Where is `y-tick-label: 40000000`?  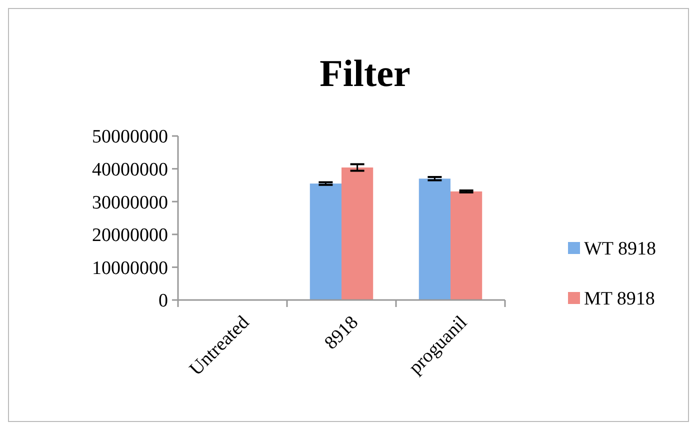
y-tick-label: 40000000 is located at coordinates (130, 169).